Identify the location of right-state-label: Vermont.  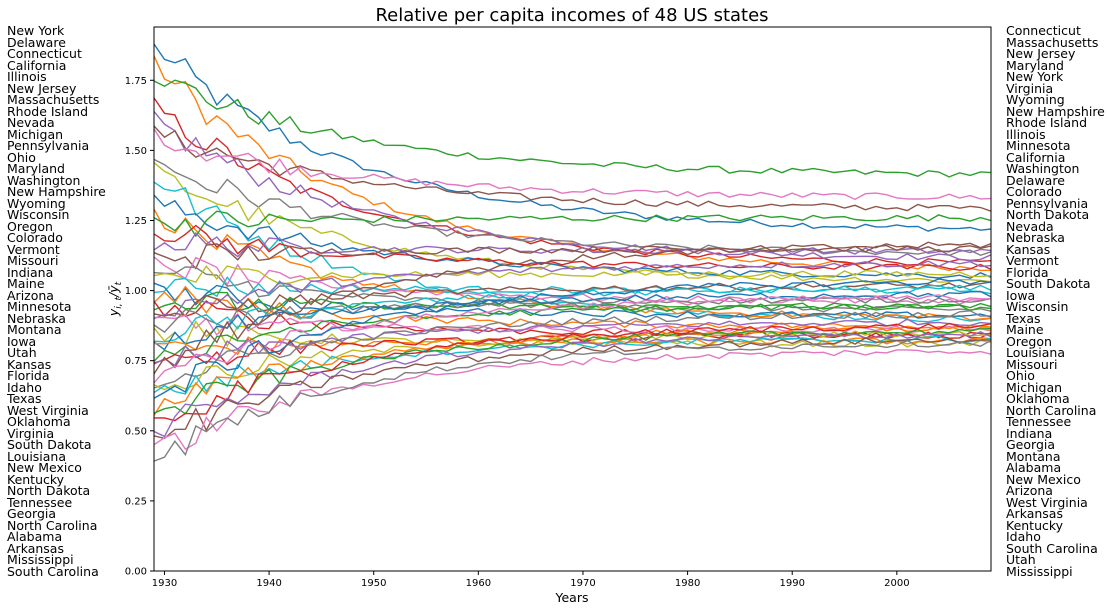
(1032, 260).